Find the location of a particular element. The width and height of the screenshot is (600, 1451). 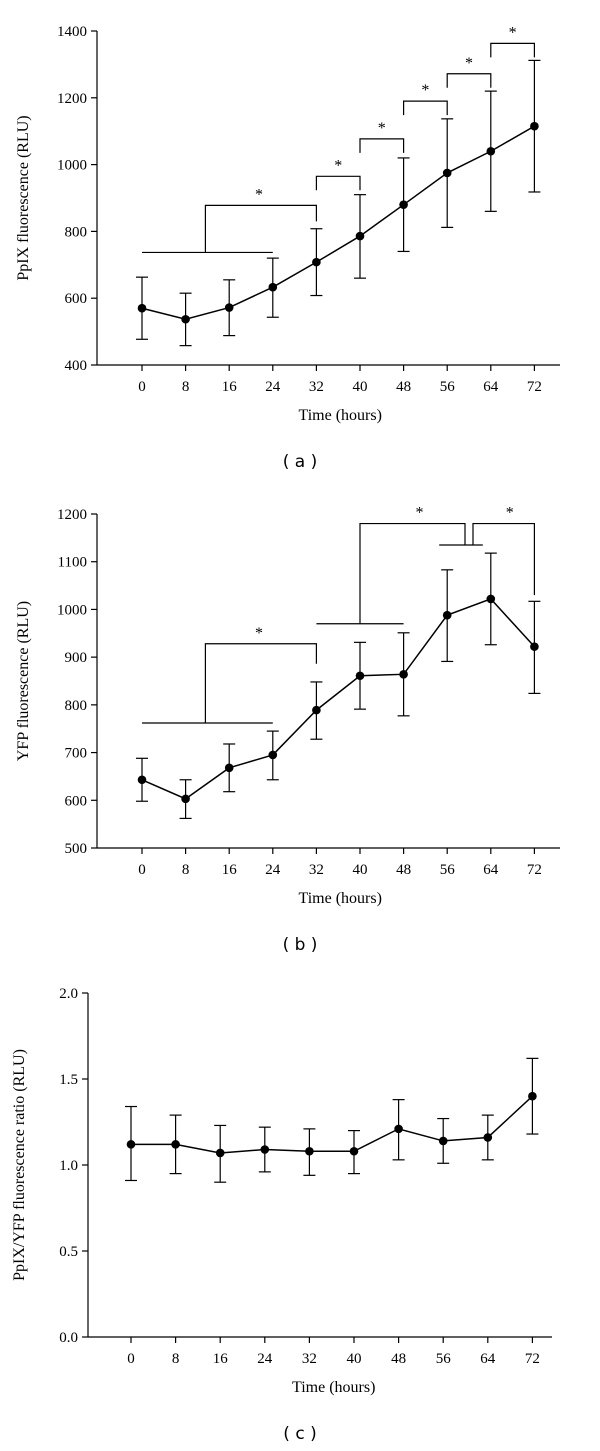

y-tick-label: 1.5 is located at coordinates (68, 1080).